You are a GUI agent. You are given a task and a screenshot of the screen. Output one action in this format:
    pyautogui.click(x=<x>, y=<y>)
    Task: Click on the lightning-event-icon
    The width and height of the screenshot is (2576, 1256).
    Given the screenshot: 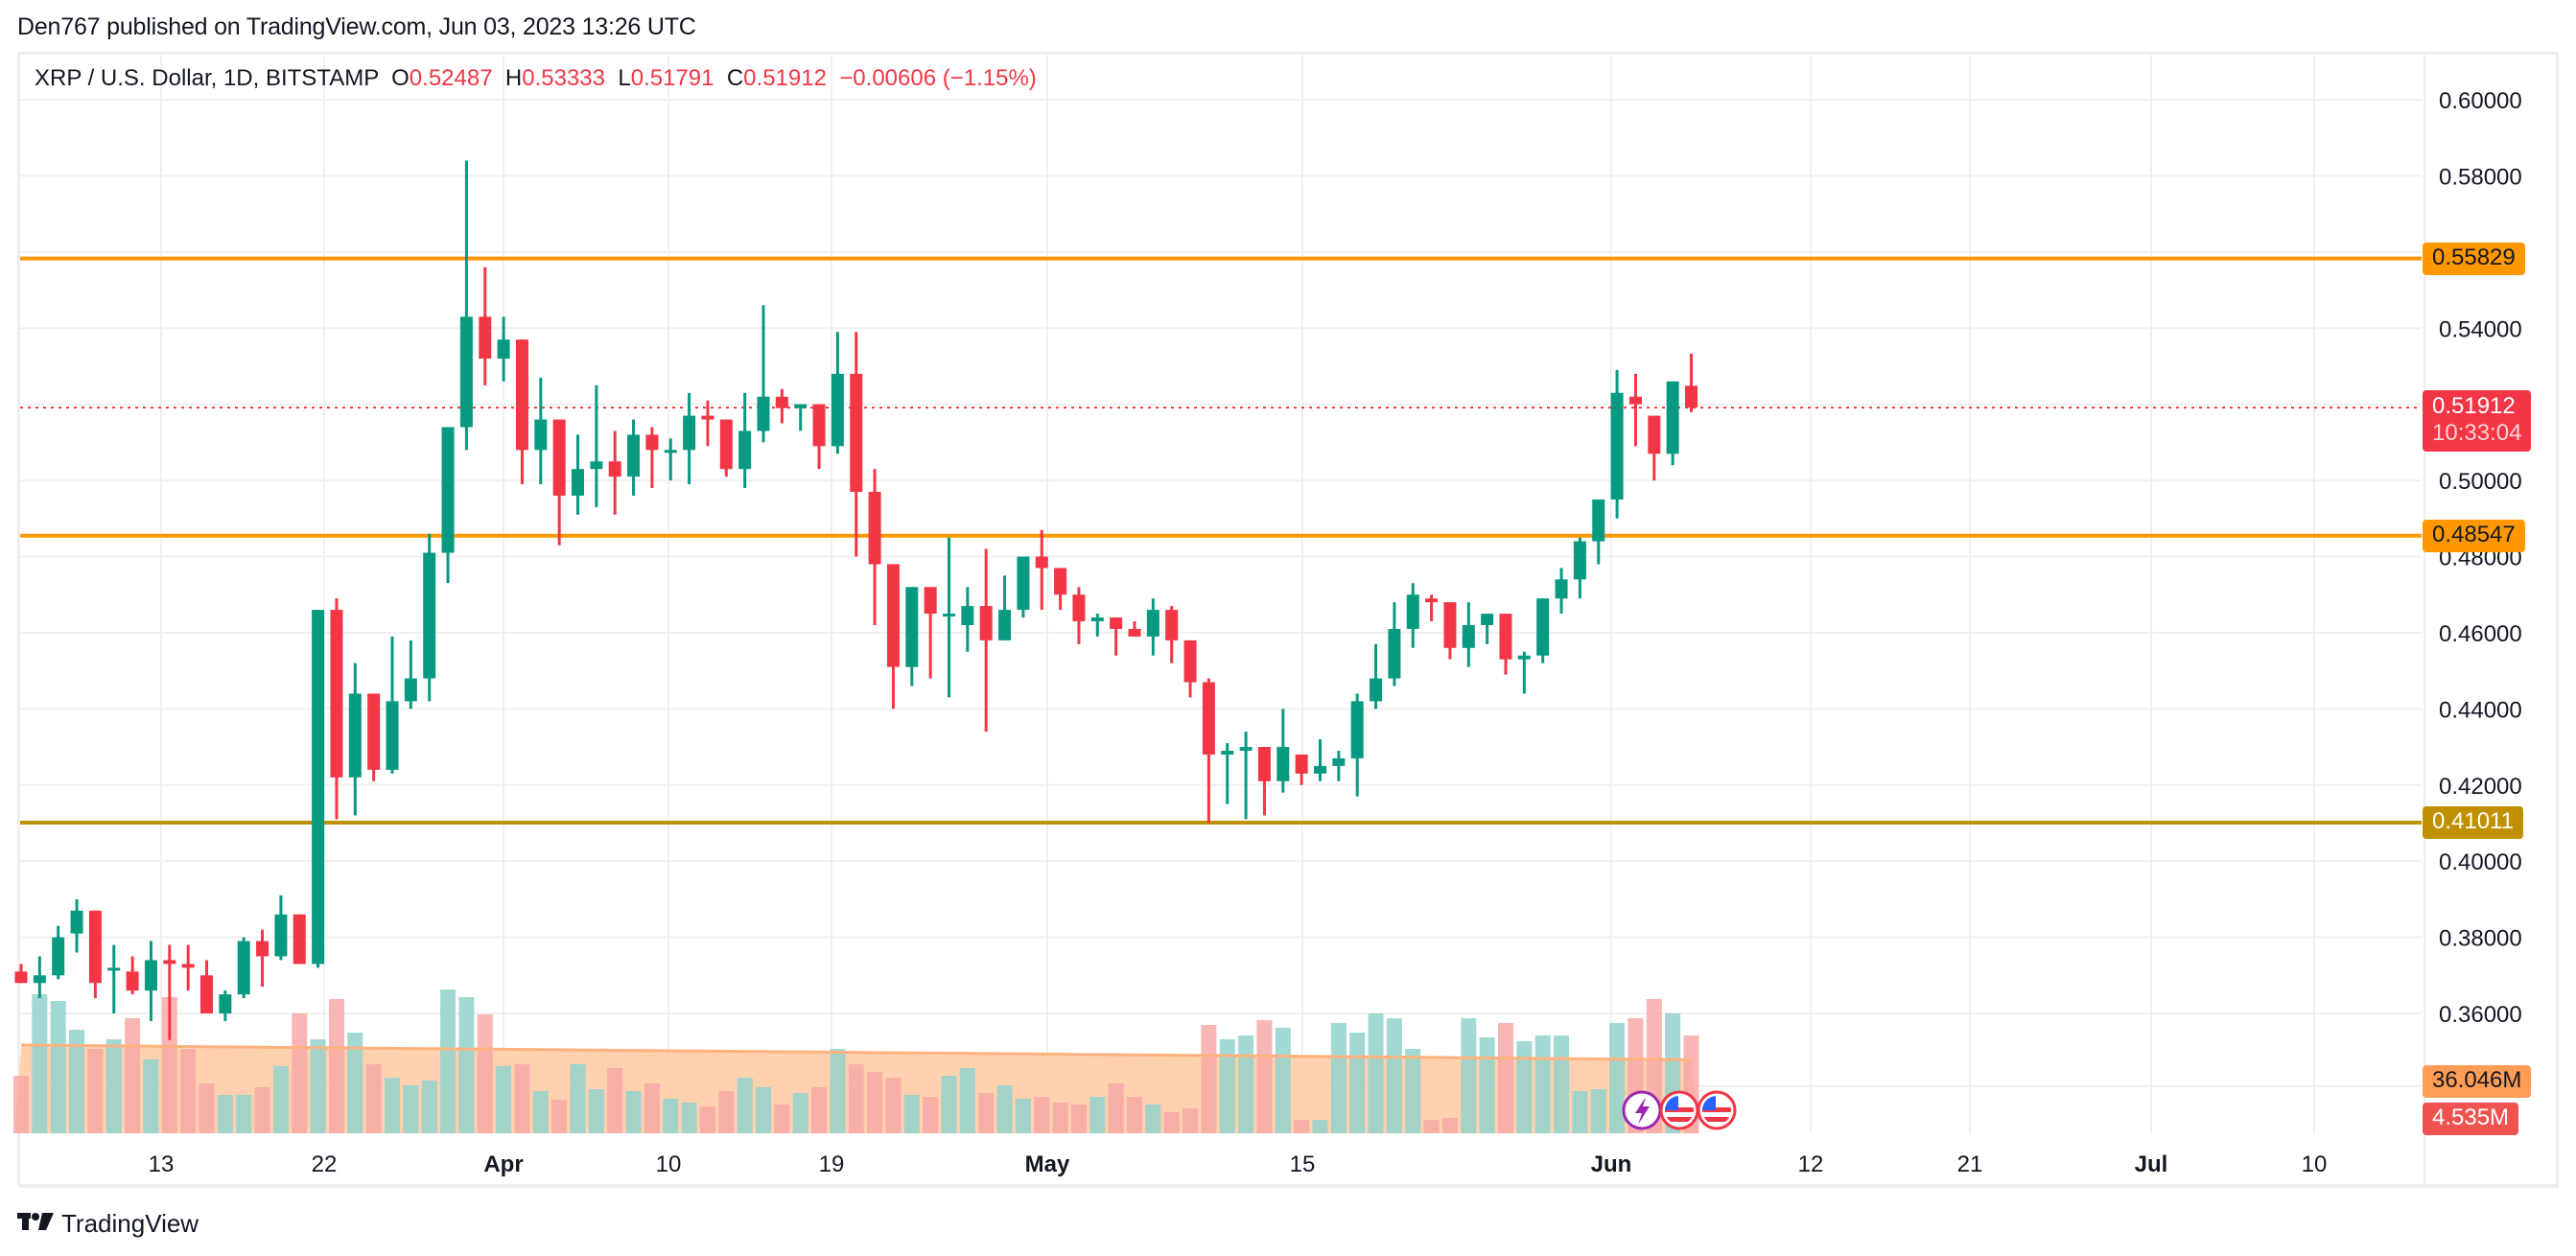 What is the action you would take?
    pyautogui.click(x=1642, y=1110)
    